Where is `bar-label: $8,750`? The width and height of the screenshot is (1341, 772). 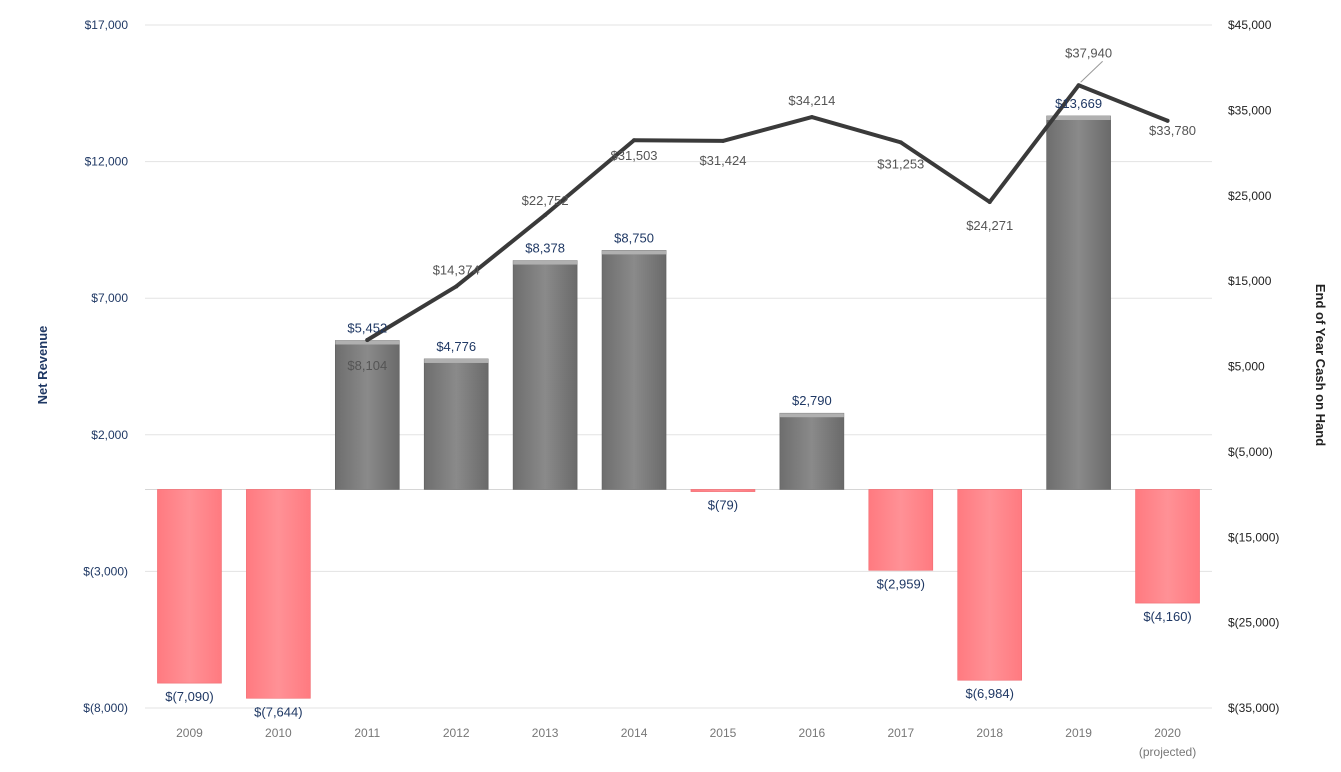 bar-label: $8,750 is located at coordinates (634, 237).